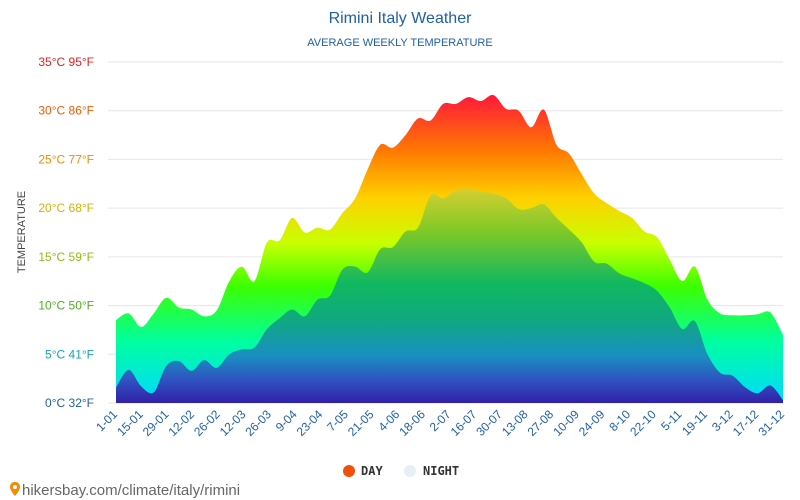  What do you see at coordinates (66, 111) in the screenshot?
I see `y-tick-label: 30°C 86°F` at bounding box center [66, 111].